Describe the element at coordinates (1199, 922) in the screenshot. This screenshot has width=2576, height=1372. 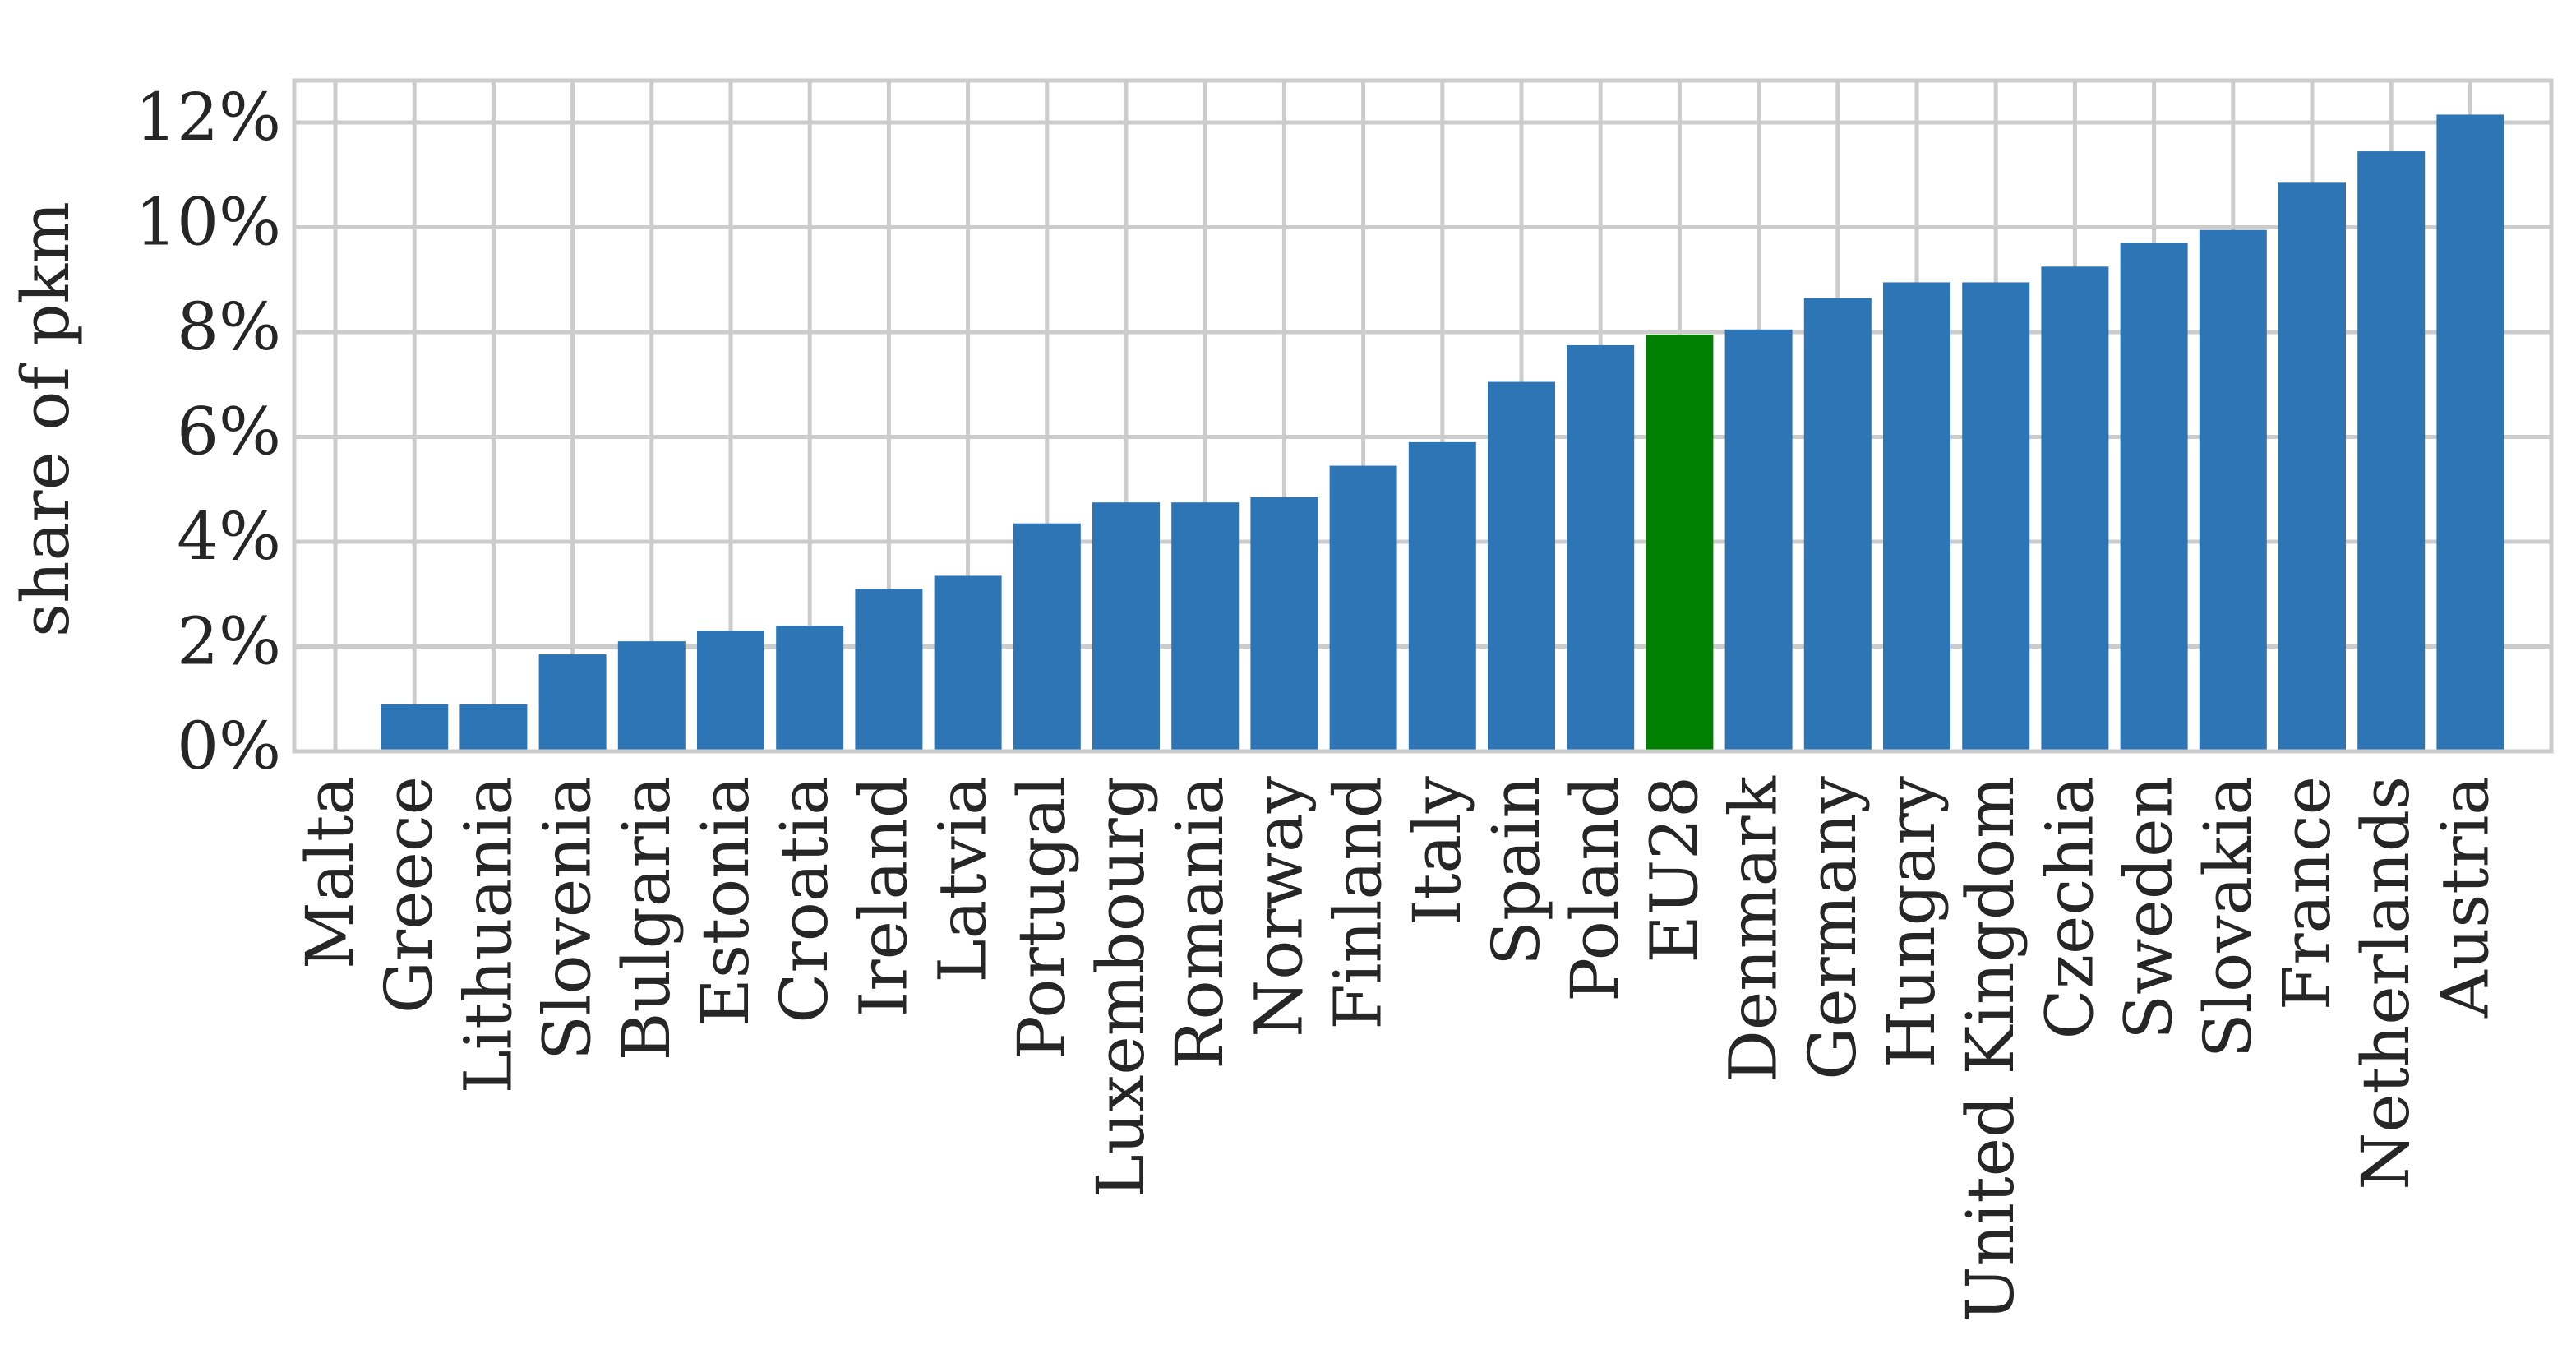
I see `x-tick-label: Romania` at that location.